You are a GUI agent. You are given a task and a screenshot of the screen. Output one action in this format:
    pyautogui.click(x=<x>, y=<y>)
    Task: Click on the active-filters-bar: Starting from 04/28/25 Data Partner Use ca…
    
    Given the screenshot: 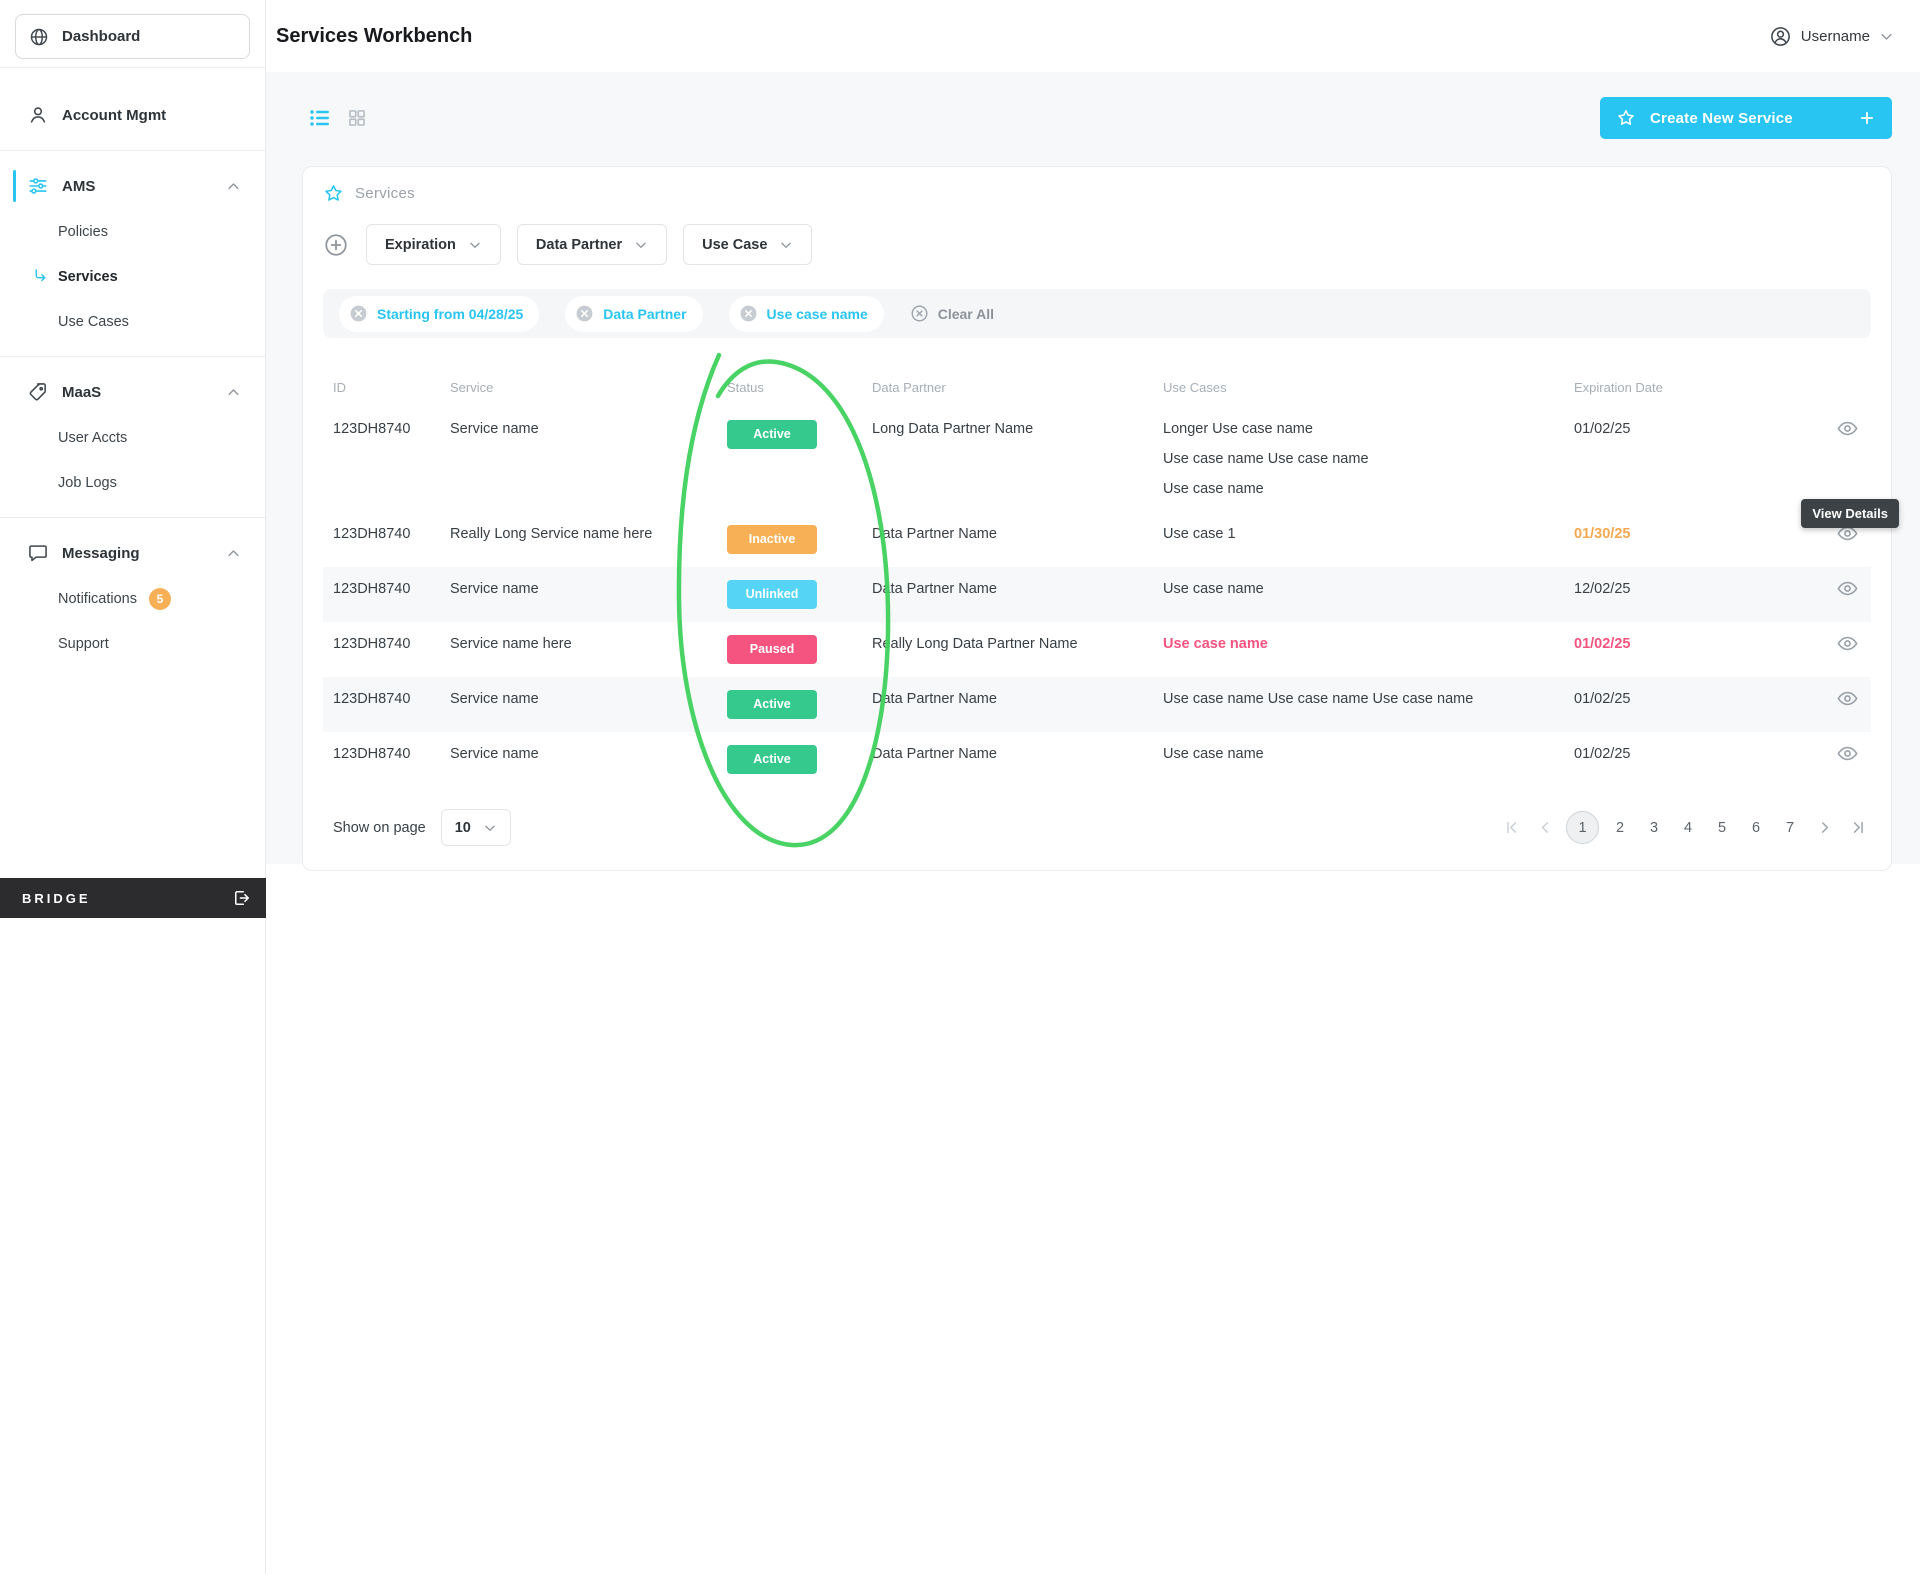 What is the action you would take?
    pyautogui.click(x=1097, y=313)
    